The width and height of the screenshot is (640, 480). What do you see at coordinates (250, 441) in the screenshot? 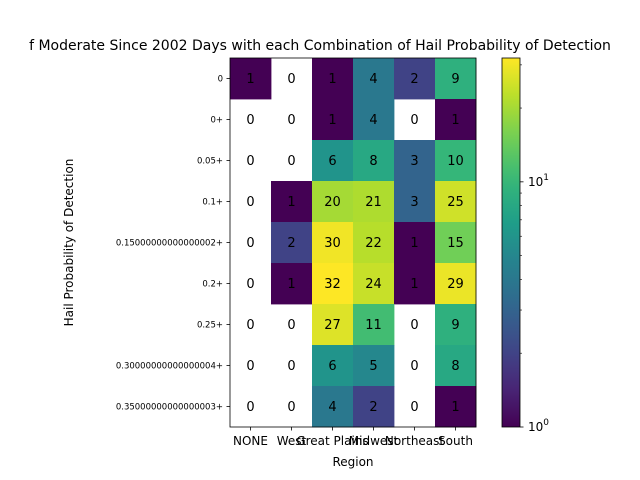
I see `x-tick-label: NONE` at bounding box center [250, 441].